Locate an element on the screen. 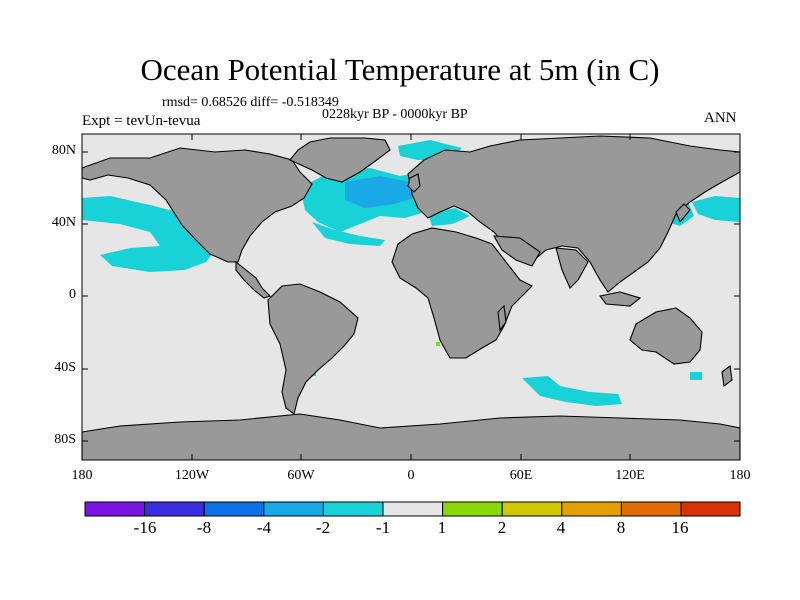  arabia-land is located at coordinates (517, 251).